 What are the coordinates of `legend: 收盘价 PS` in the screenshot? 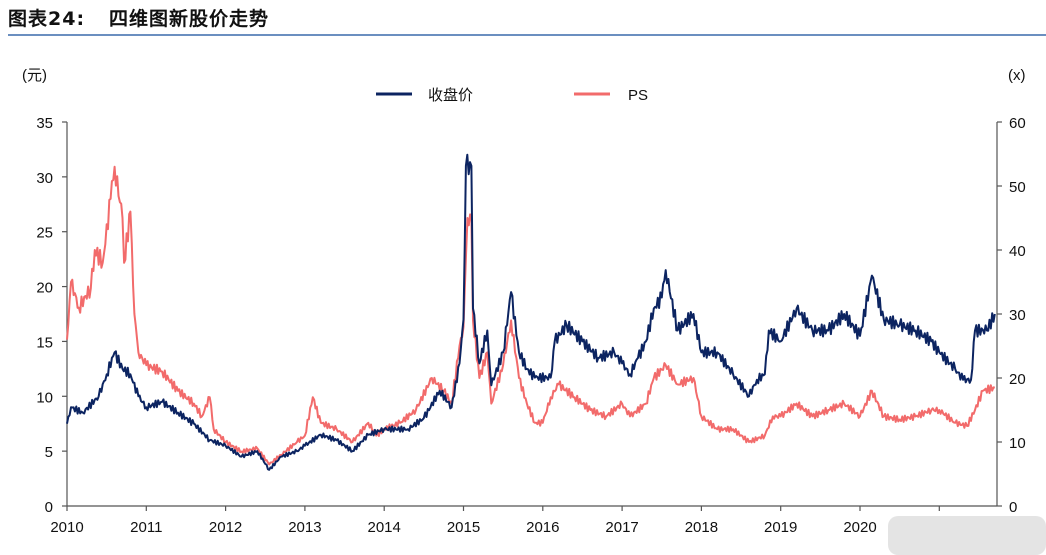 It's located at (512, 95).